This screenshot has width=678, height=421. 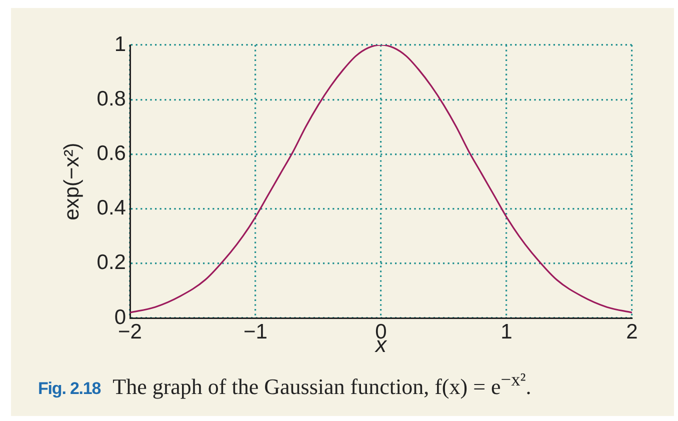 I want to click on y-tick-label: 0.6, so click(x=111, y=153).